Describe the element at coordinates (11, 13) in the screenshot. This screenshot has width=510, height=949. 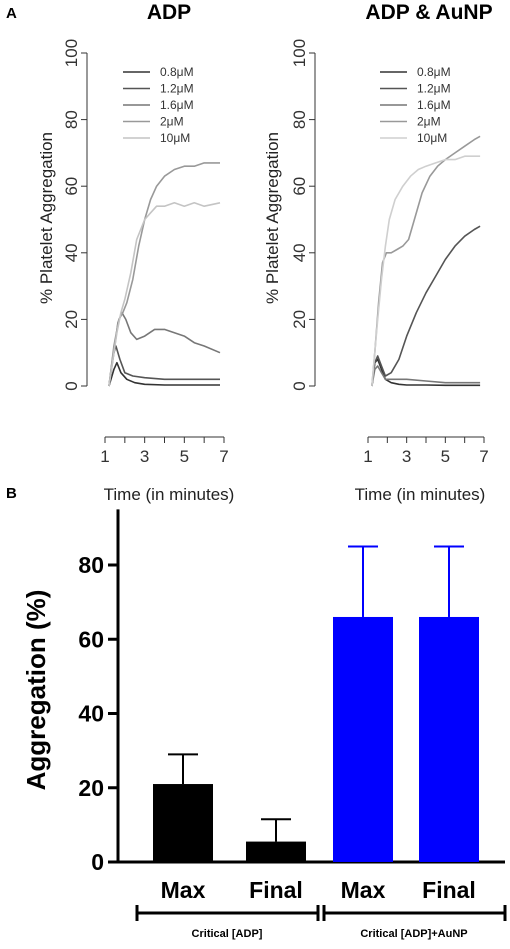
I see `panel-label-a: A` at that location.